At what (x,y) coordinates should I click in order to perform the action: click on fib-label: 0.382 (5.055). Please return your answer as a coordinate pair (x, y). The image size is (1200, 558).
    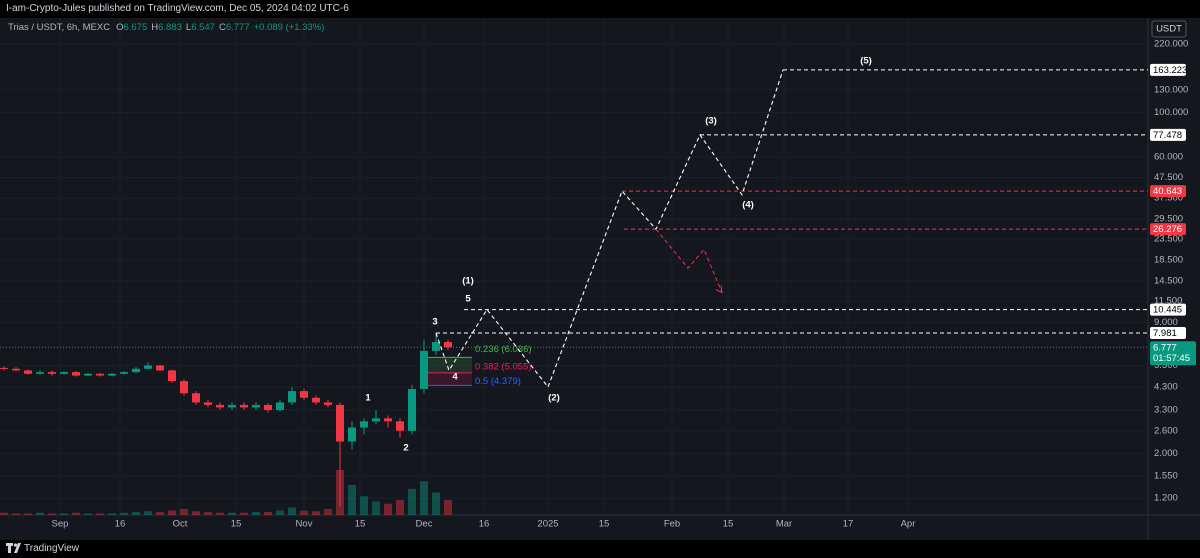
    Looking at the image, I should click on (503, 366).